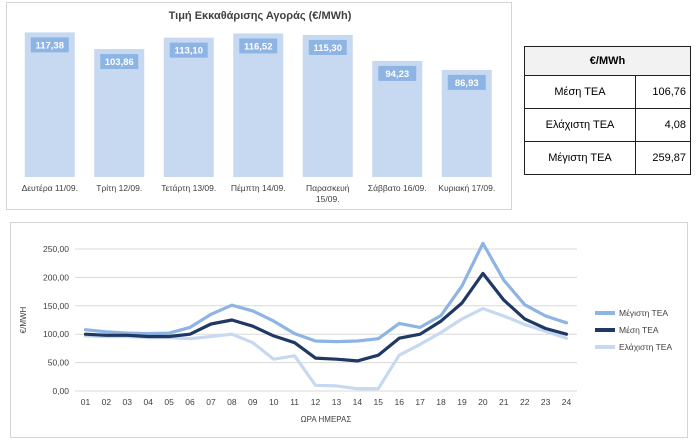 Image resolution: width=696 pixels, height=442 pixels. Describe the element at coordinates (148, 402) in the screenshot. I see `x-tick-label-3: 04` at that location.